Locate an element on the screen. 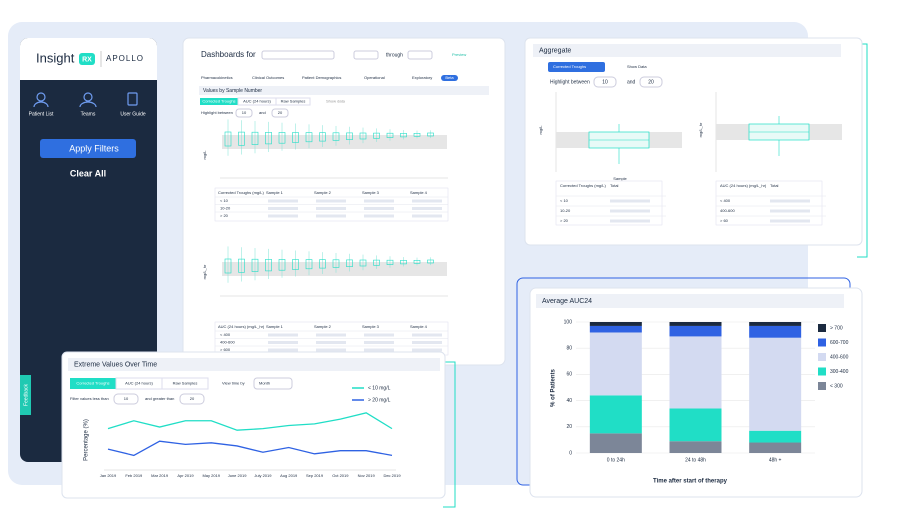 This screenshot has width=900, height=518. logo: Insight is located at coordinates (55, 57).